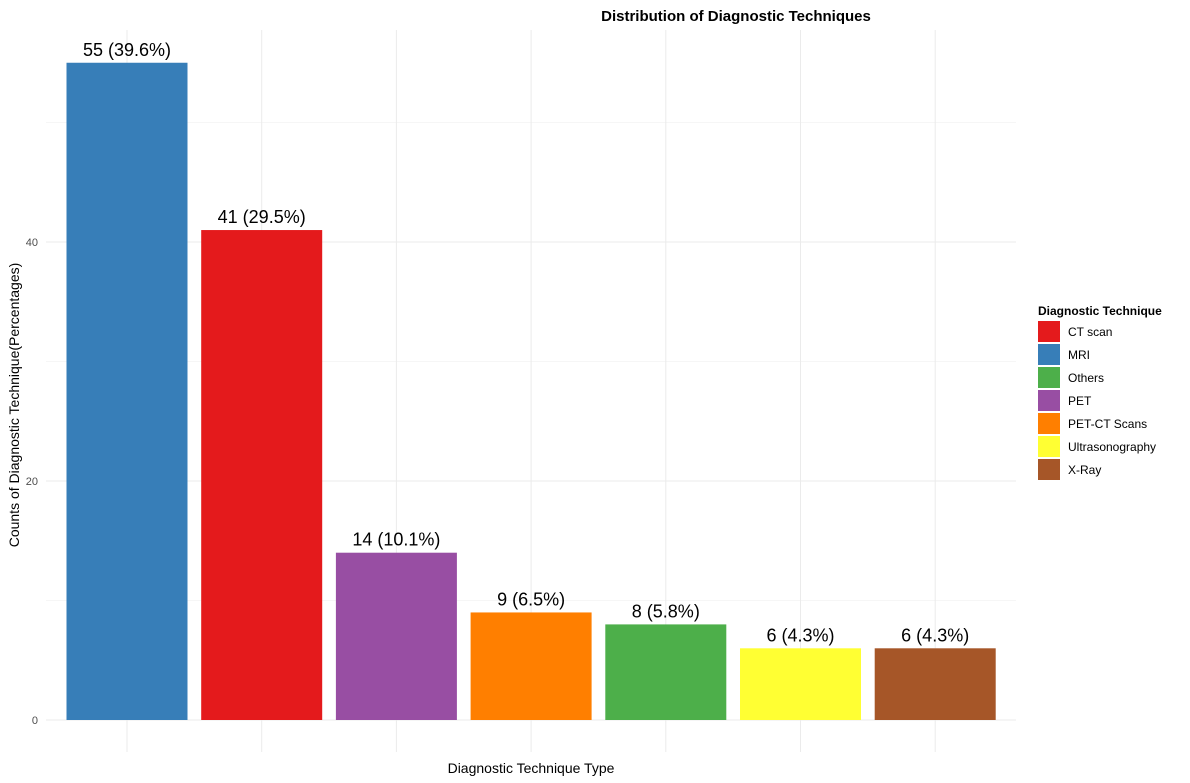  What do you see at coordinates (800, 684) in the screenshot?
I see `bar-ultrasonography` at bounding box center [800, 684].